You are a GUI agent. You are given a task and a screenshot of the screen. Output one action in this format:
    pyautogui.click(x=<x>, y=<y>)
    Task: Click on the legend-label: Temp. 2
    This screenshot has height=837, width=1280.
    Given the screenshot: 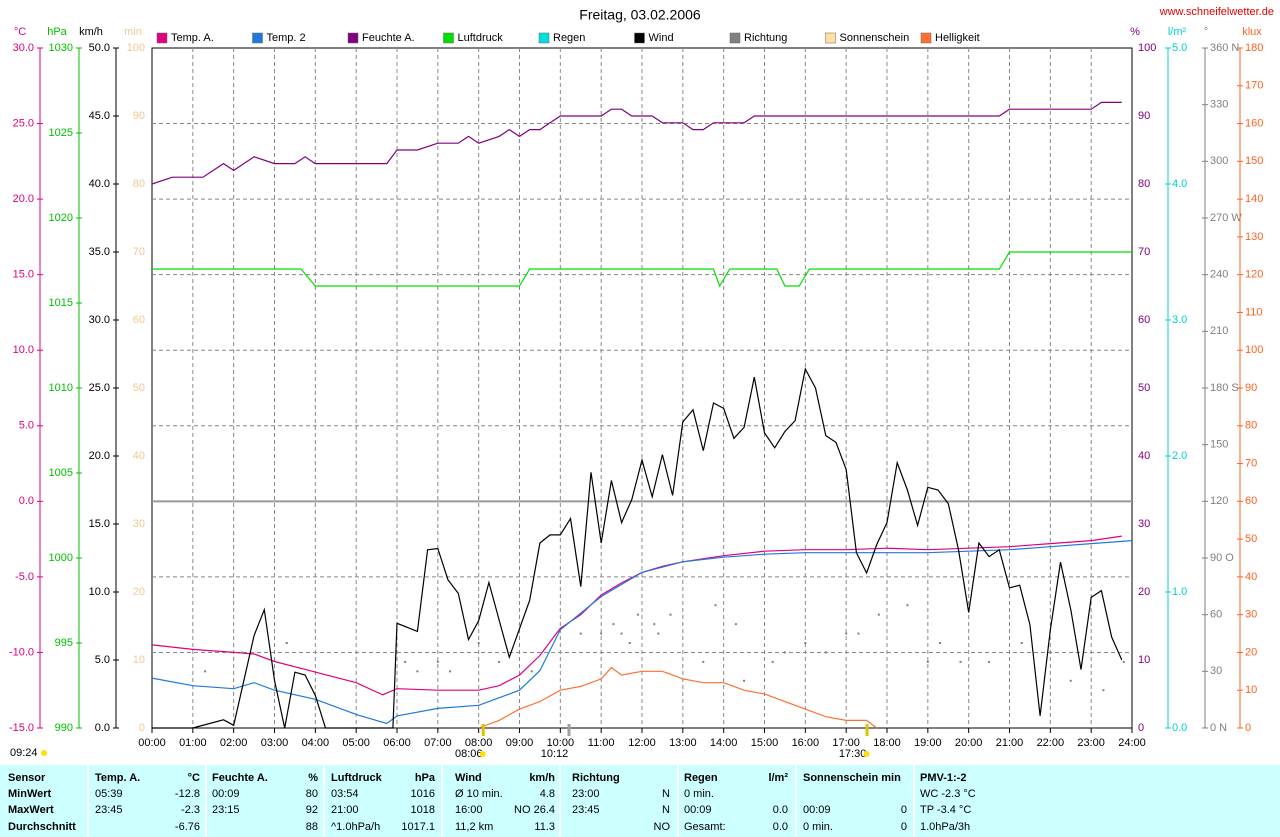 What is the action you would take?
    pyautogui.click(x=286, y=38)
    